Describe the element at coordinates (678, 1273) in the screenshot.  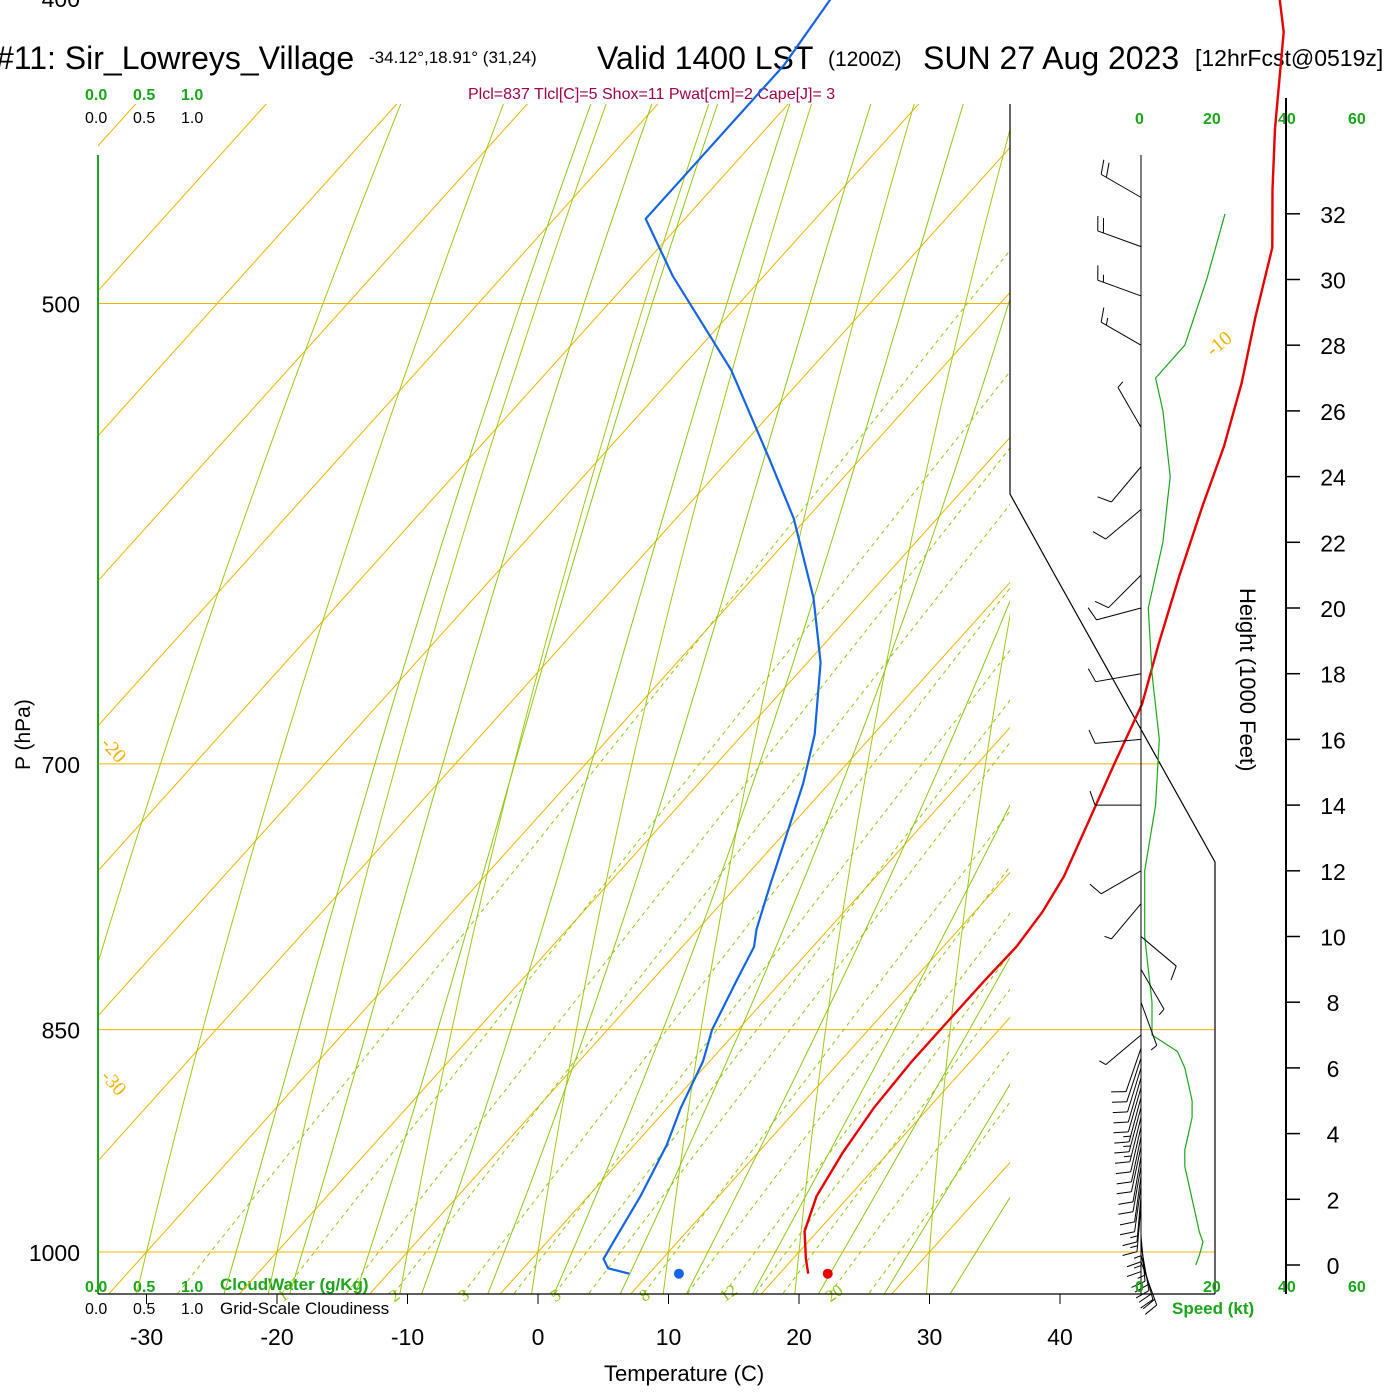
I see `surface-dewpoint-marker` at that location.